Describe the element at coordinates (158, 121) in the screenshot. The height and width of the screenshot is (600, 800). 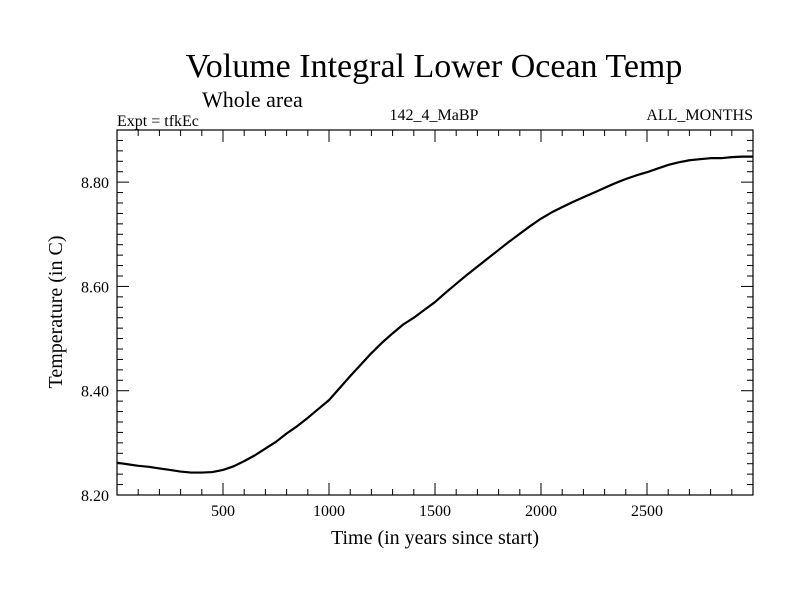
I see `experiment-label: Expt = tfkEc` at that location.